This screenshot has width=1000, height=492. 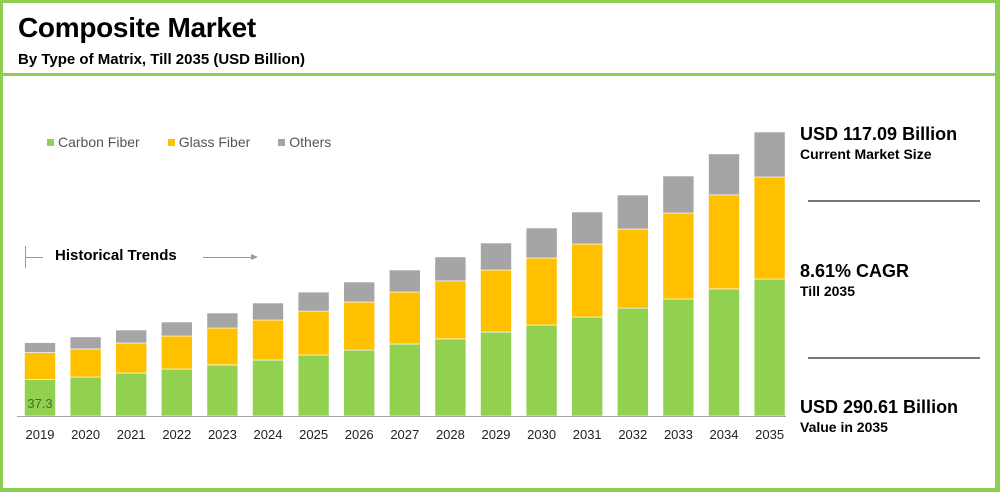 What do you see at coordinates (228, 257) in the screenshot?
I see `arrow-line` at bounding box center [228, 257].